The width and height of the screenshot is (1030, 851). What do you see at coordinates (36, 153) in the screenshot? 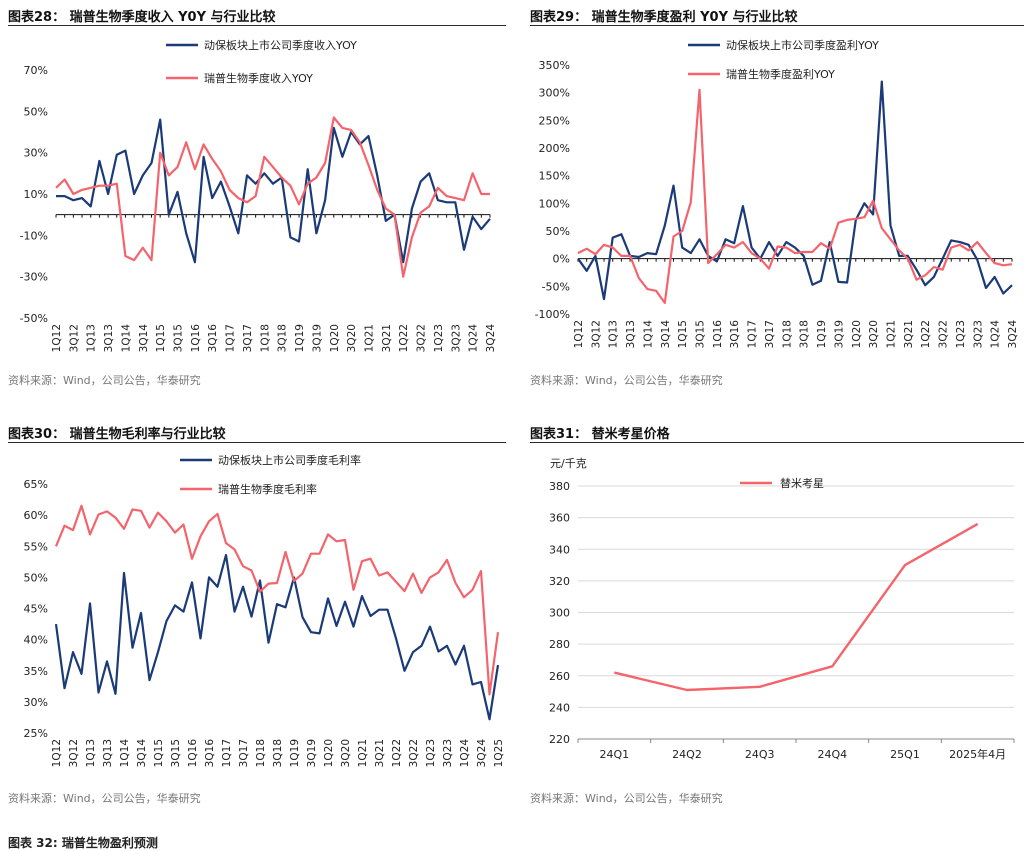
I see `y-tick-label: 30%` at bounding box center [36, 153].